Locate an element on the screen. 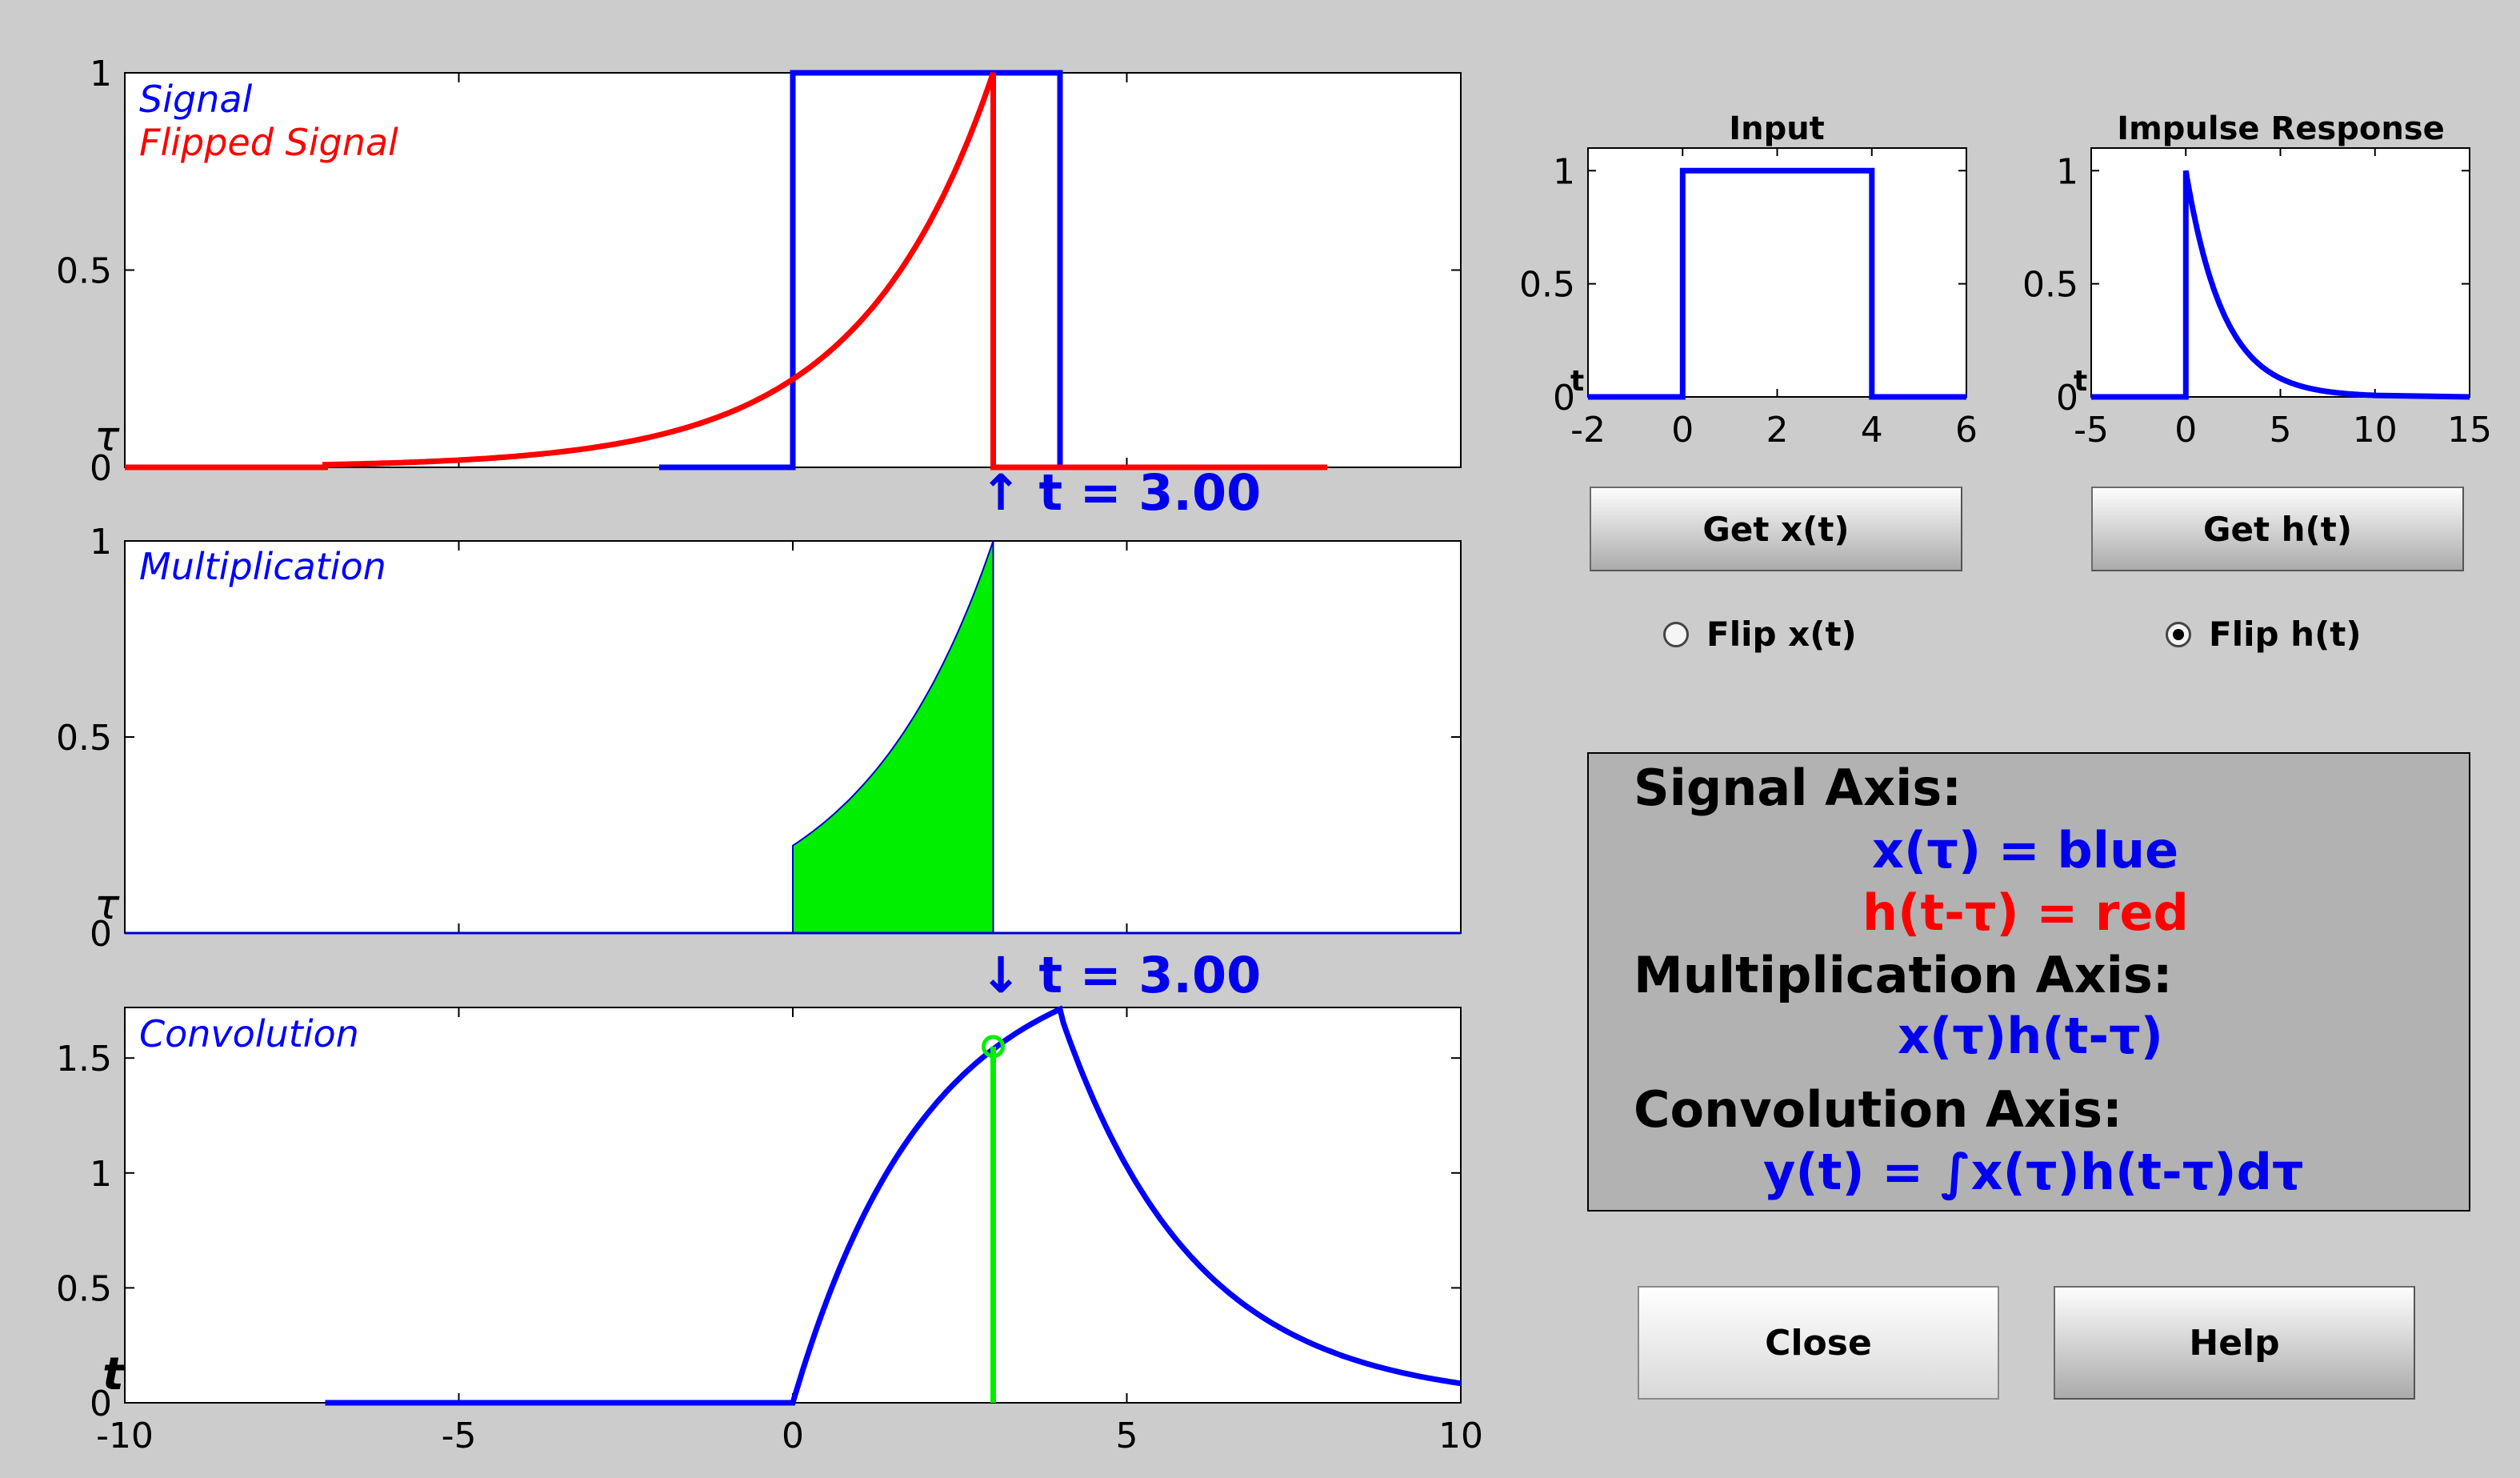  convolution-formula: y(t) = ∫x(τ)h(t-τ)dτ is located at coordinates (2033, 1172).